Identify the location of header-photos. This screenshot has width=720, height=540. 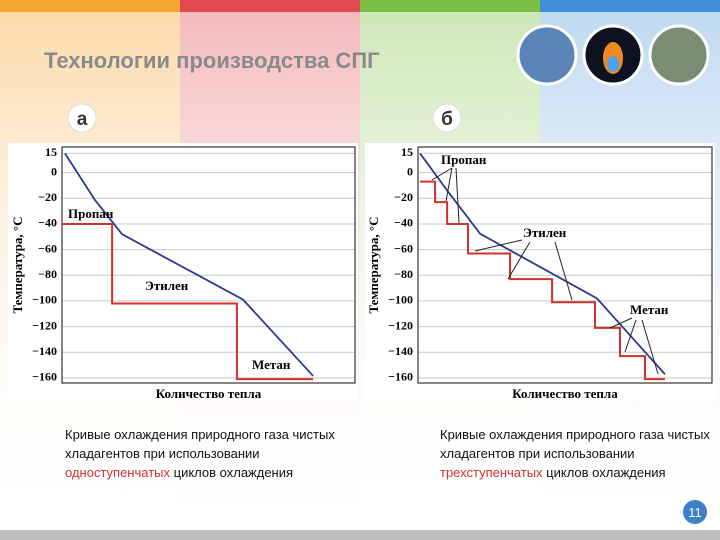
(613, 55).